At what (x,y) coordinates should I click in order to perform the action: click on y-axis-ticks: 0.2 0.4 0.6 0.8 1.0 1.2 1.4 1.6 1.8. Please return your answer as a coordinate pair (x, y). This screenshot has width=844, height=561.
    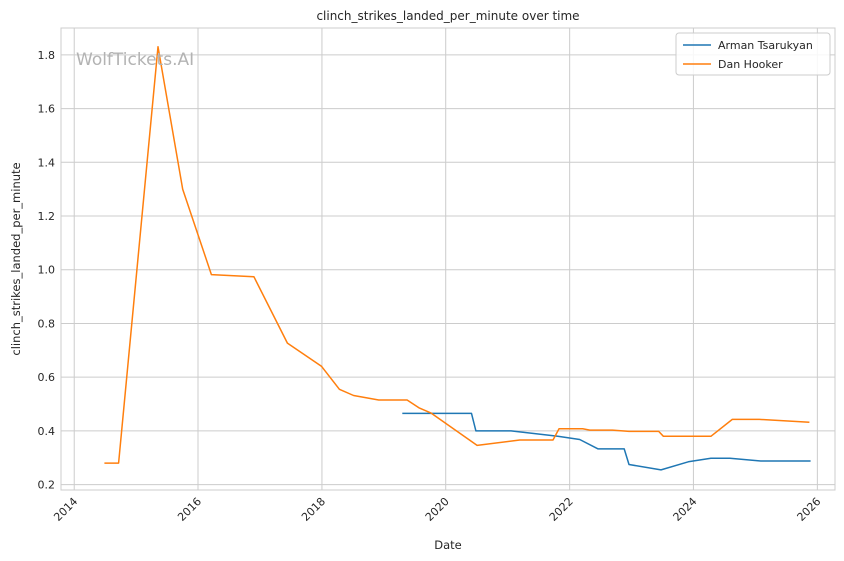
    Looking at the image, I should click on (47, 270).